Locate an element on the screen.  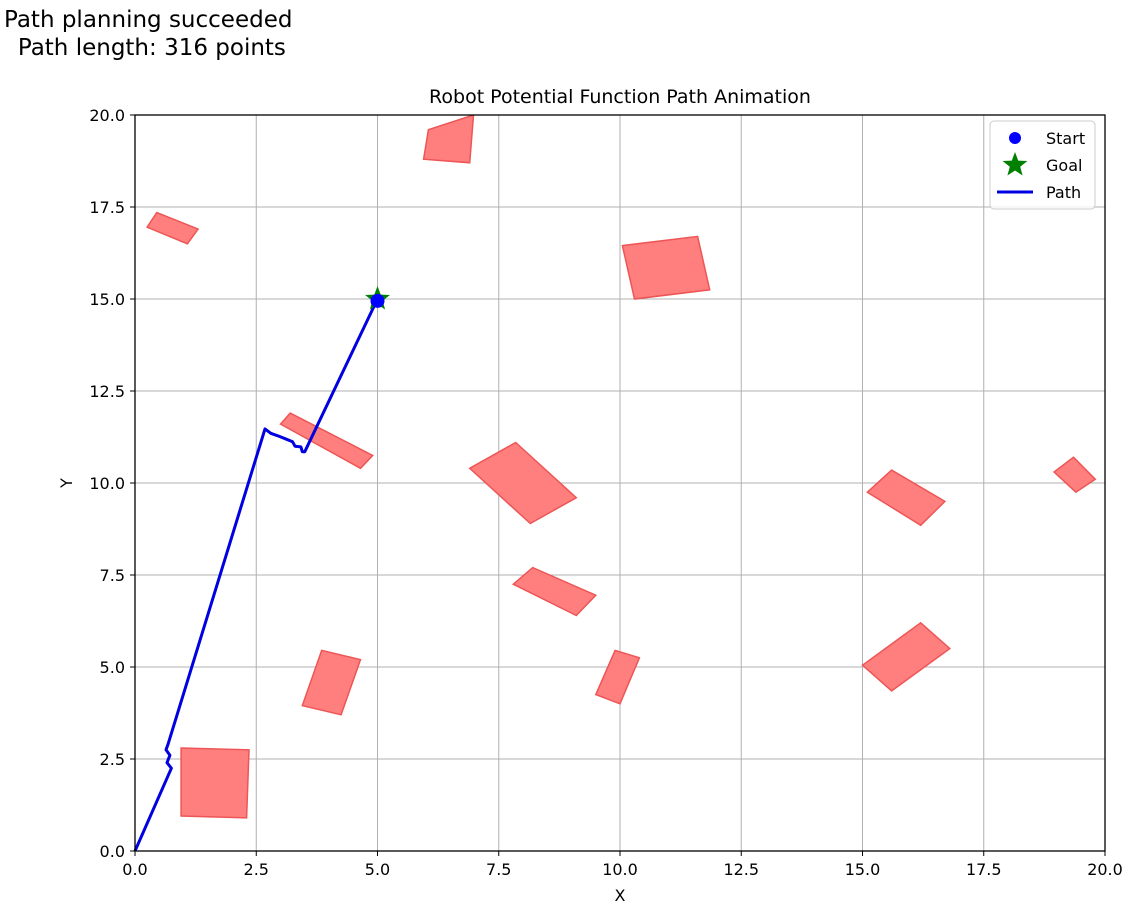
legend: Start Goal Path is located at coordinates (1042, 165).